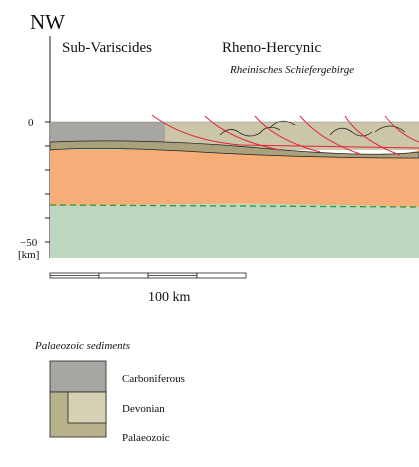 This screenshot has height=467, width=419. Describe the element at coordinates (148, 275) in the screenshot. I see `scale-bar` at that location.